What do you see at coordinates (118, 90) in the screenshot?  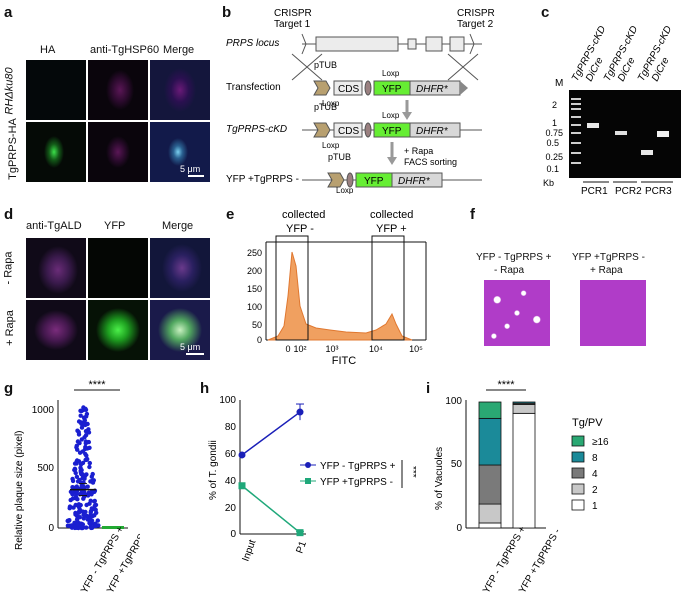 I see `micrograph-a-hsp60-ctrl` at bounding box center [118, 90].